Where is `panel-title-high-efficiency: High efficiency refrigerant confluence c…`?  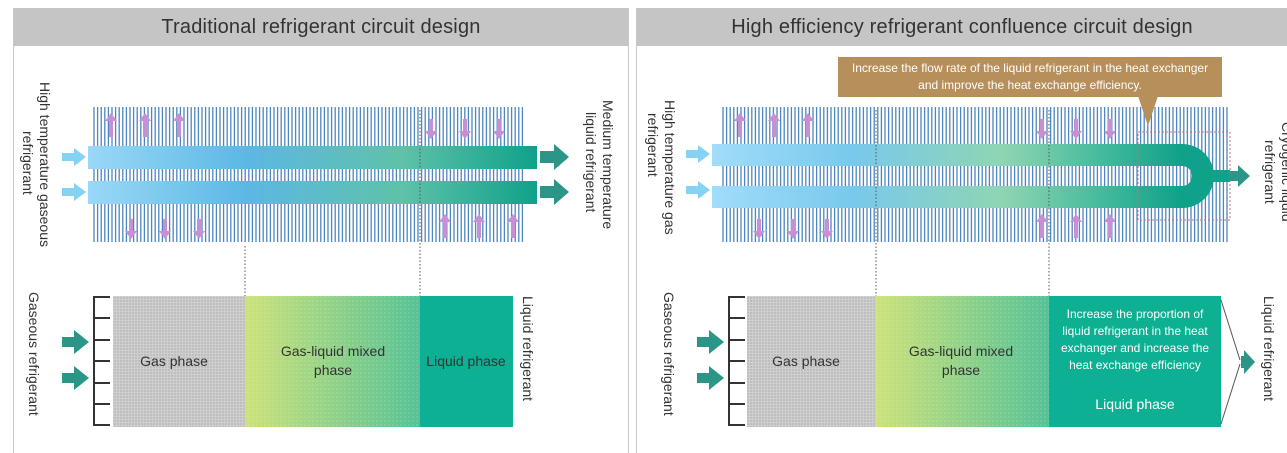 panel-title-high-efficiency: High efficiency refrigerant confluence c… is located at coordinates (962, 27).